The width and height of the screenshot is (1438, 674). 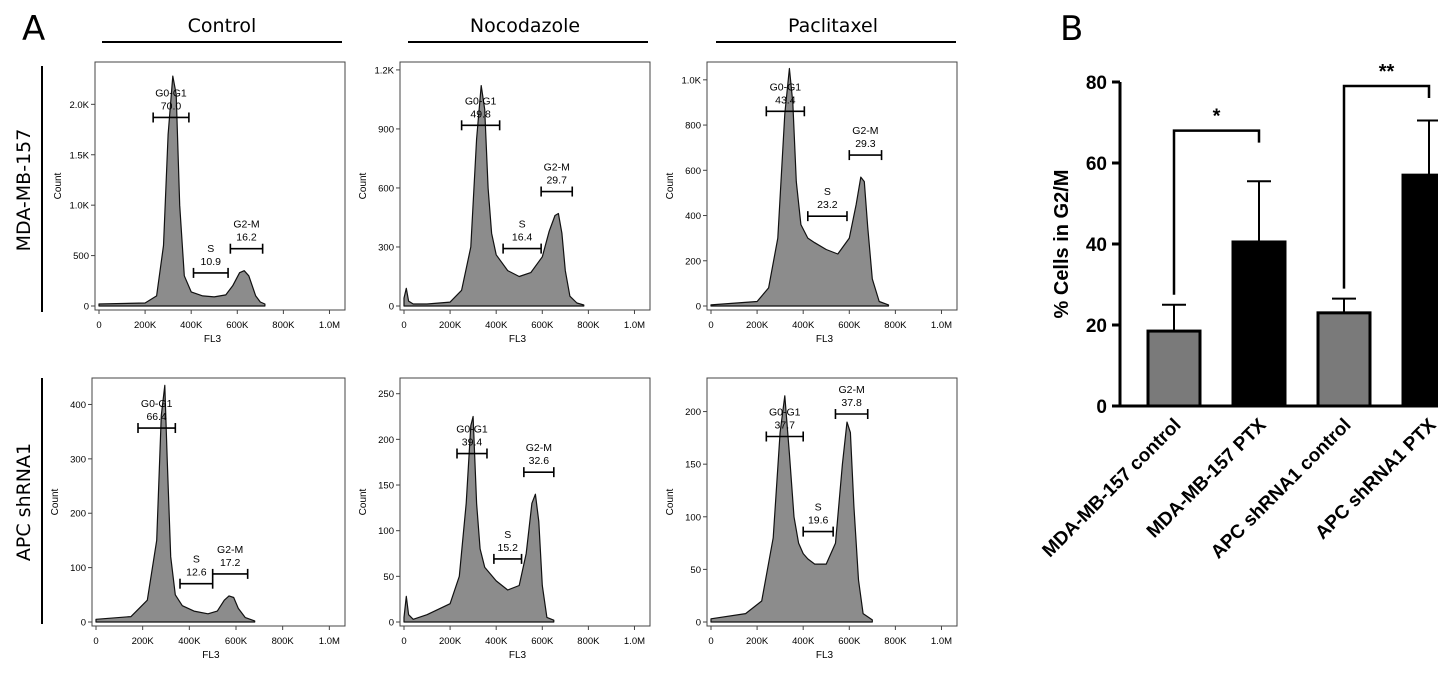 I want to click on gate-percent: 32.6, so click(x=539, y=461).